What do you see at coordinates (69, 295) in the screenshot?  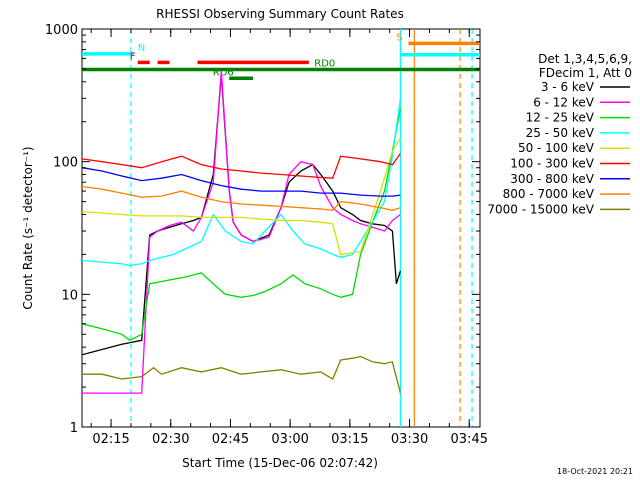 I see `y-tick-label-1: 10` at bounding box center [69, 295].